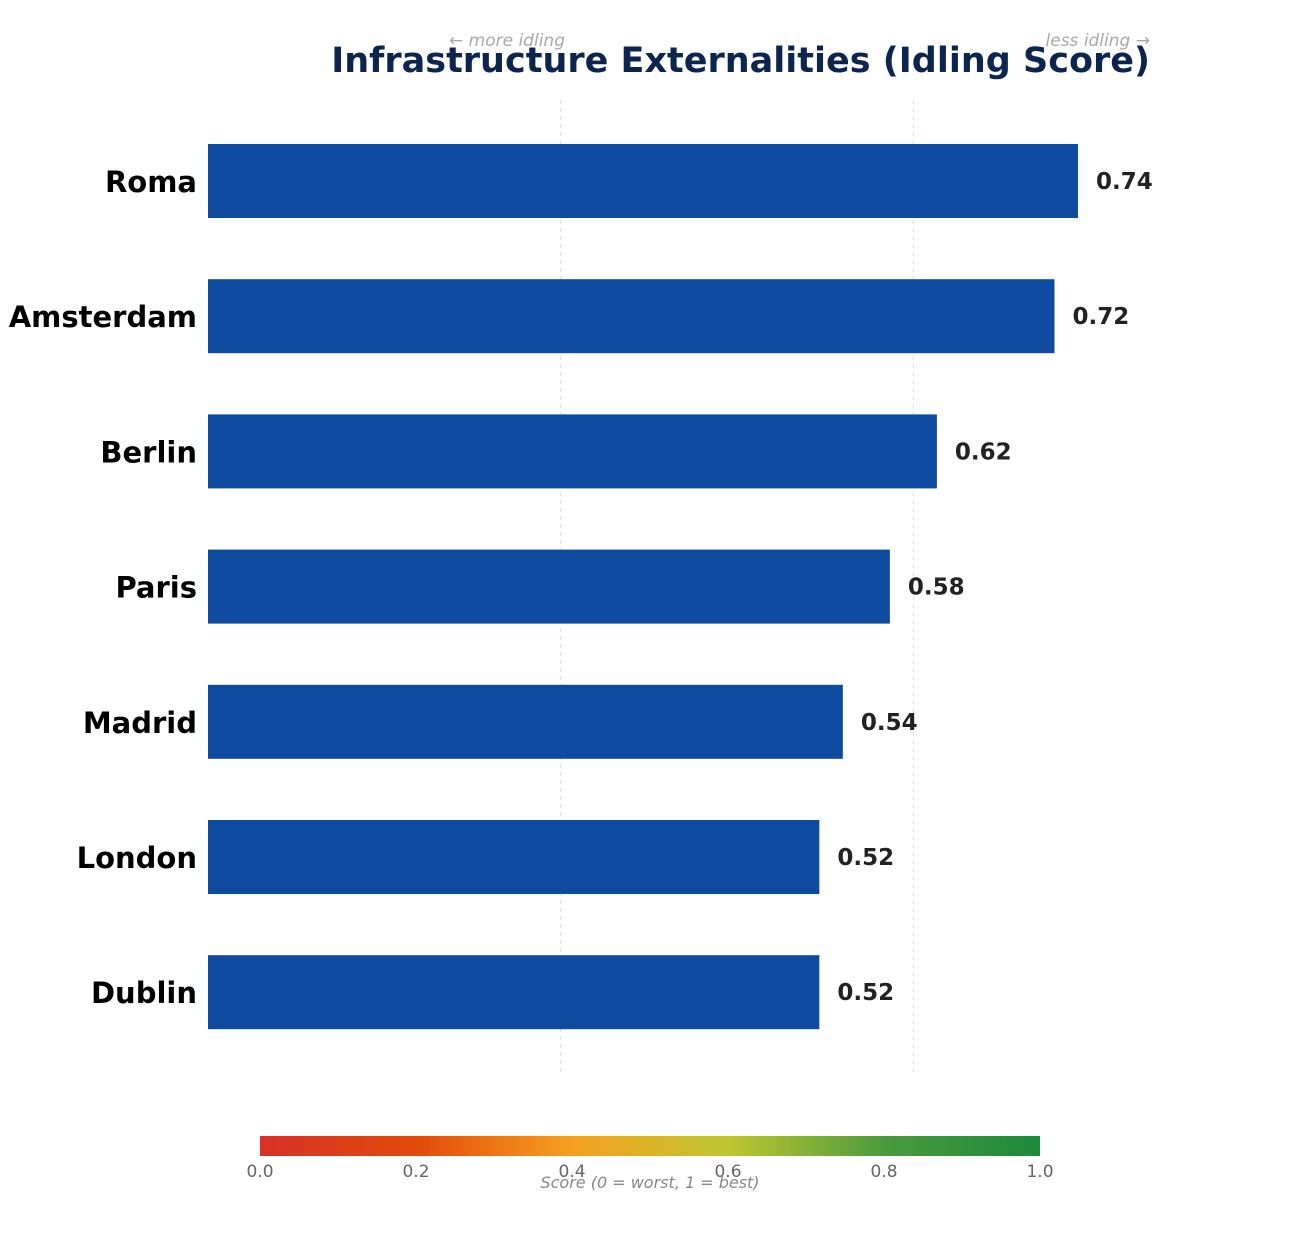 This screenshot has width=1300, height=1250. Describe the element at coordinates (865, 858) in the screenshot. I see `value-label-london: 0.52` at that location.